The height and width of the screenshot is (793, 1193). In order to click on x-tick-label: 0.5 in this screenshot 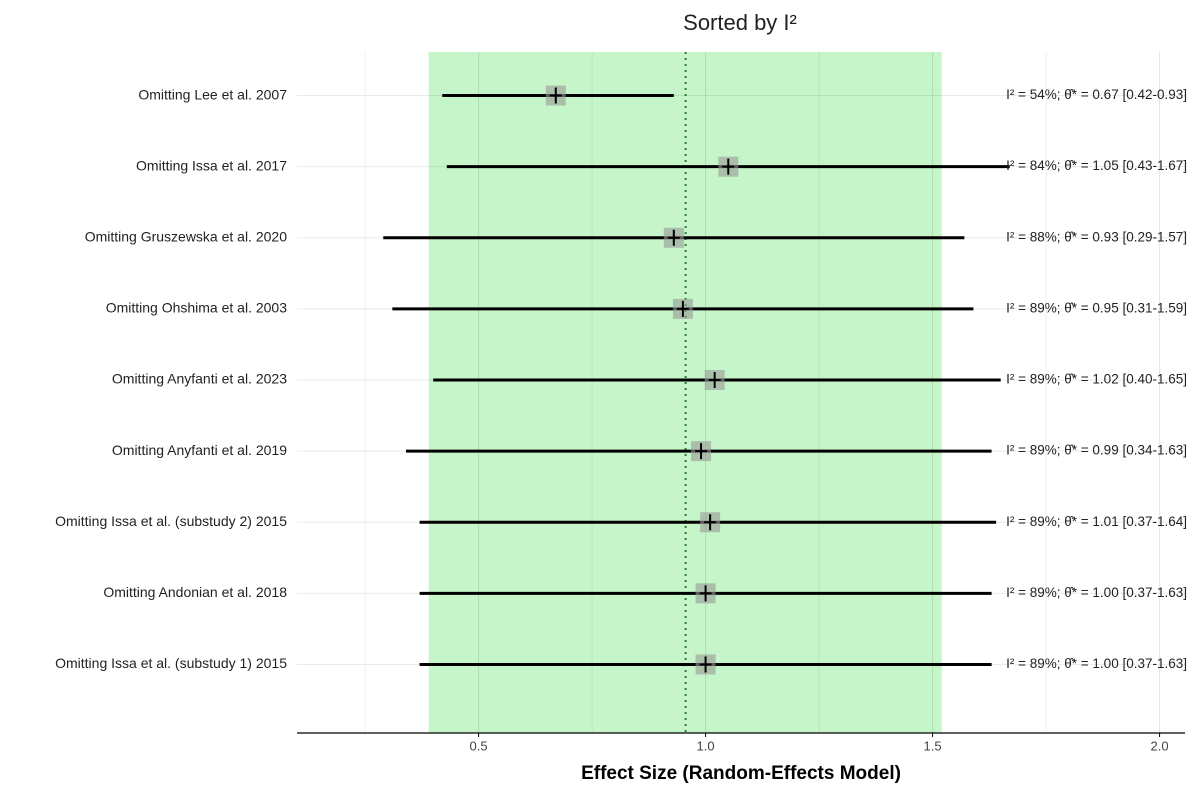, I will do `click(479, 745)`.